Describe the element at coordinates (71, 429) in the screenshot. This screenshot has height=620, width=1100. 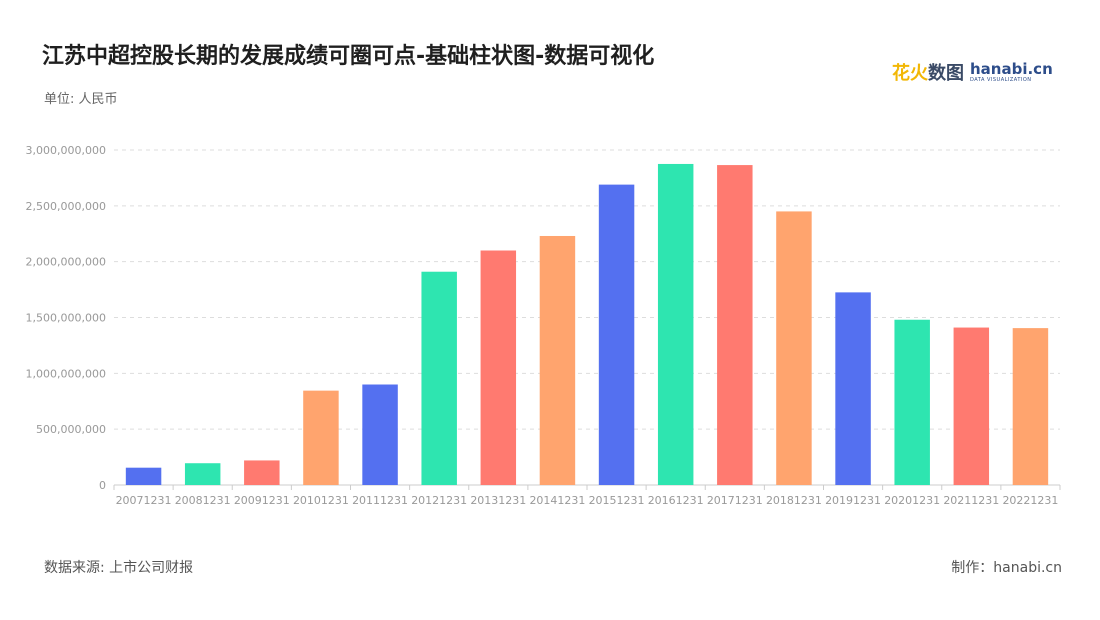
I see `y-tick-label: 500,000,000` at that location.